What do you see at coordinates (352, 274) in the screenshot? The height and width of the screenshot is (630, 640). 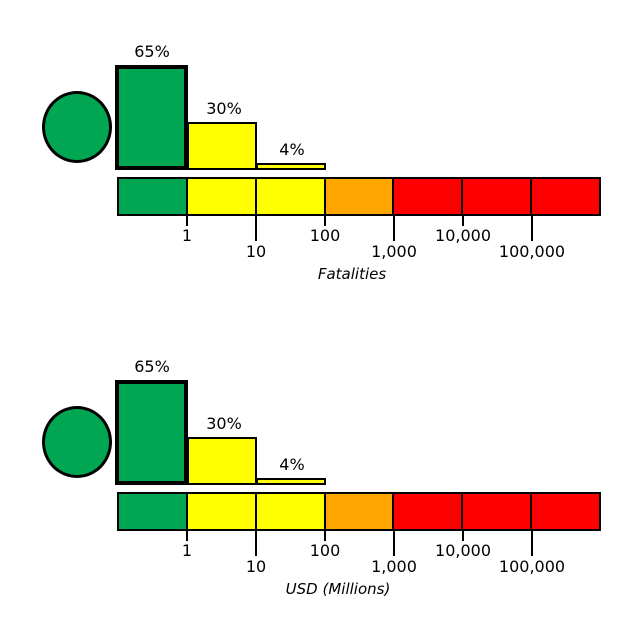 I see `x-axis-title: Fatalities` at bounding box center [352, 274].